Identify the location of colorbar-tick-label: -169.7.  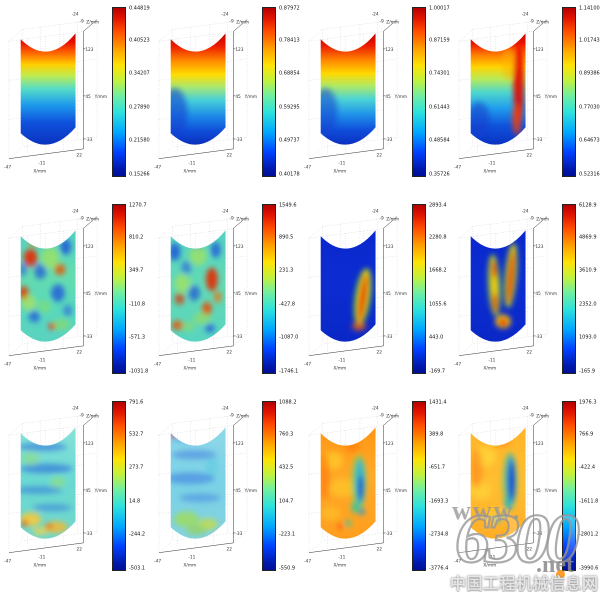
(437, 371).